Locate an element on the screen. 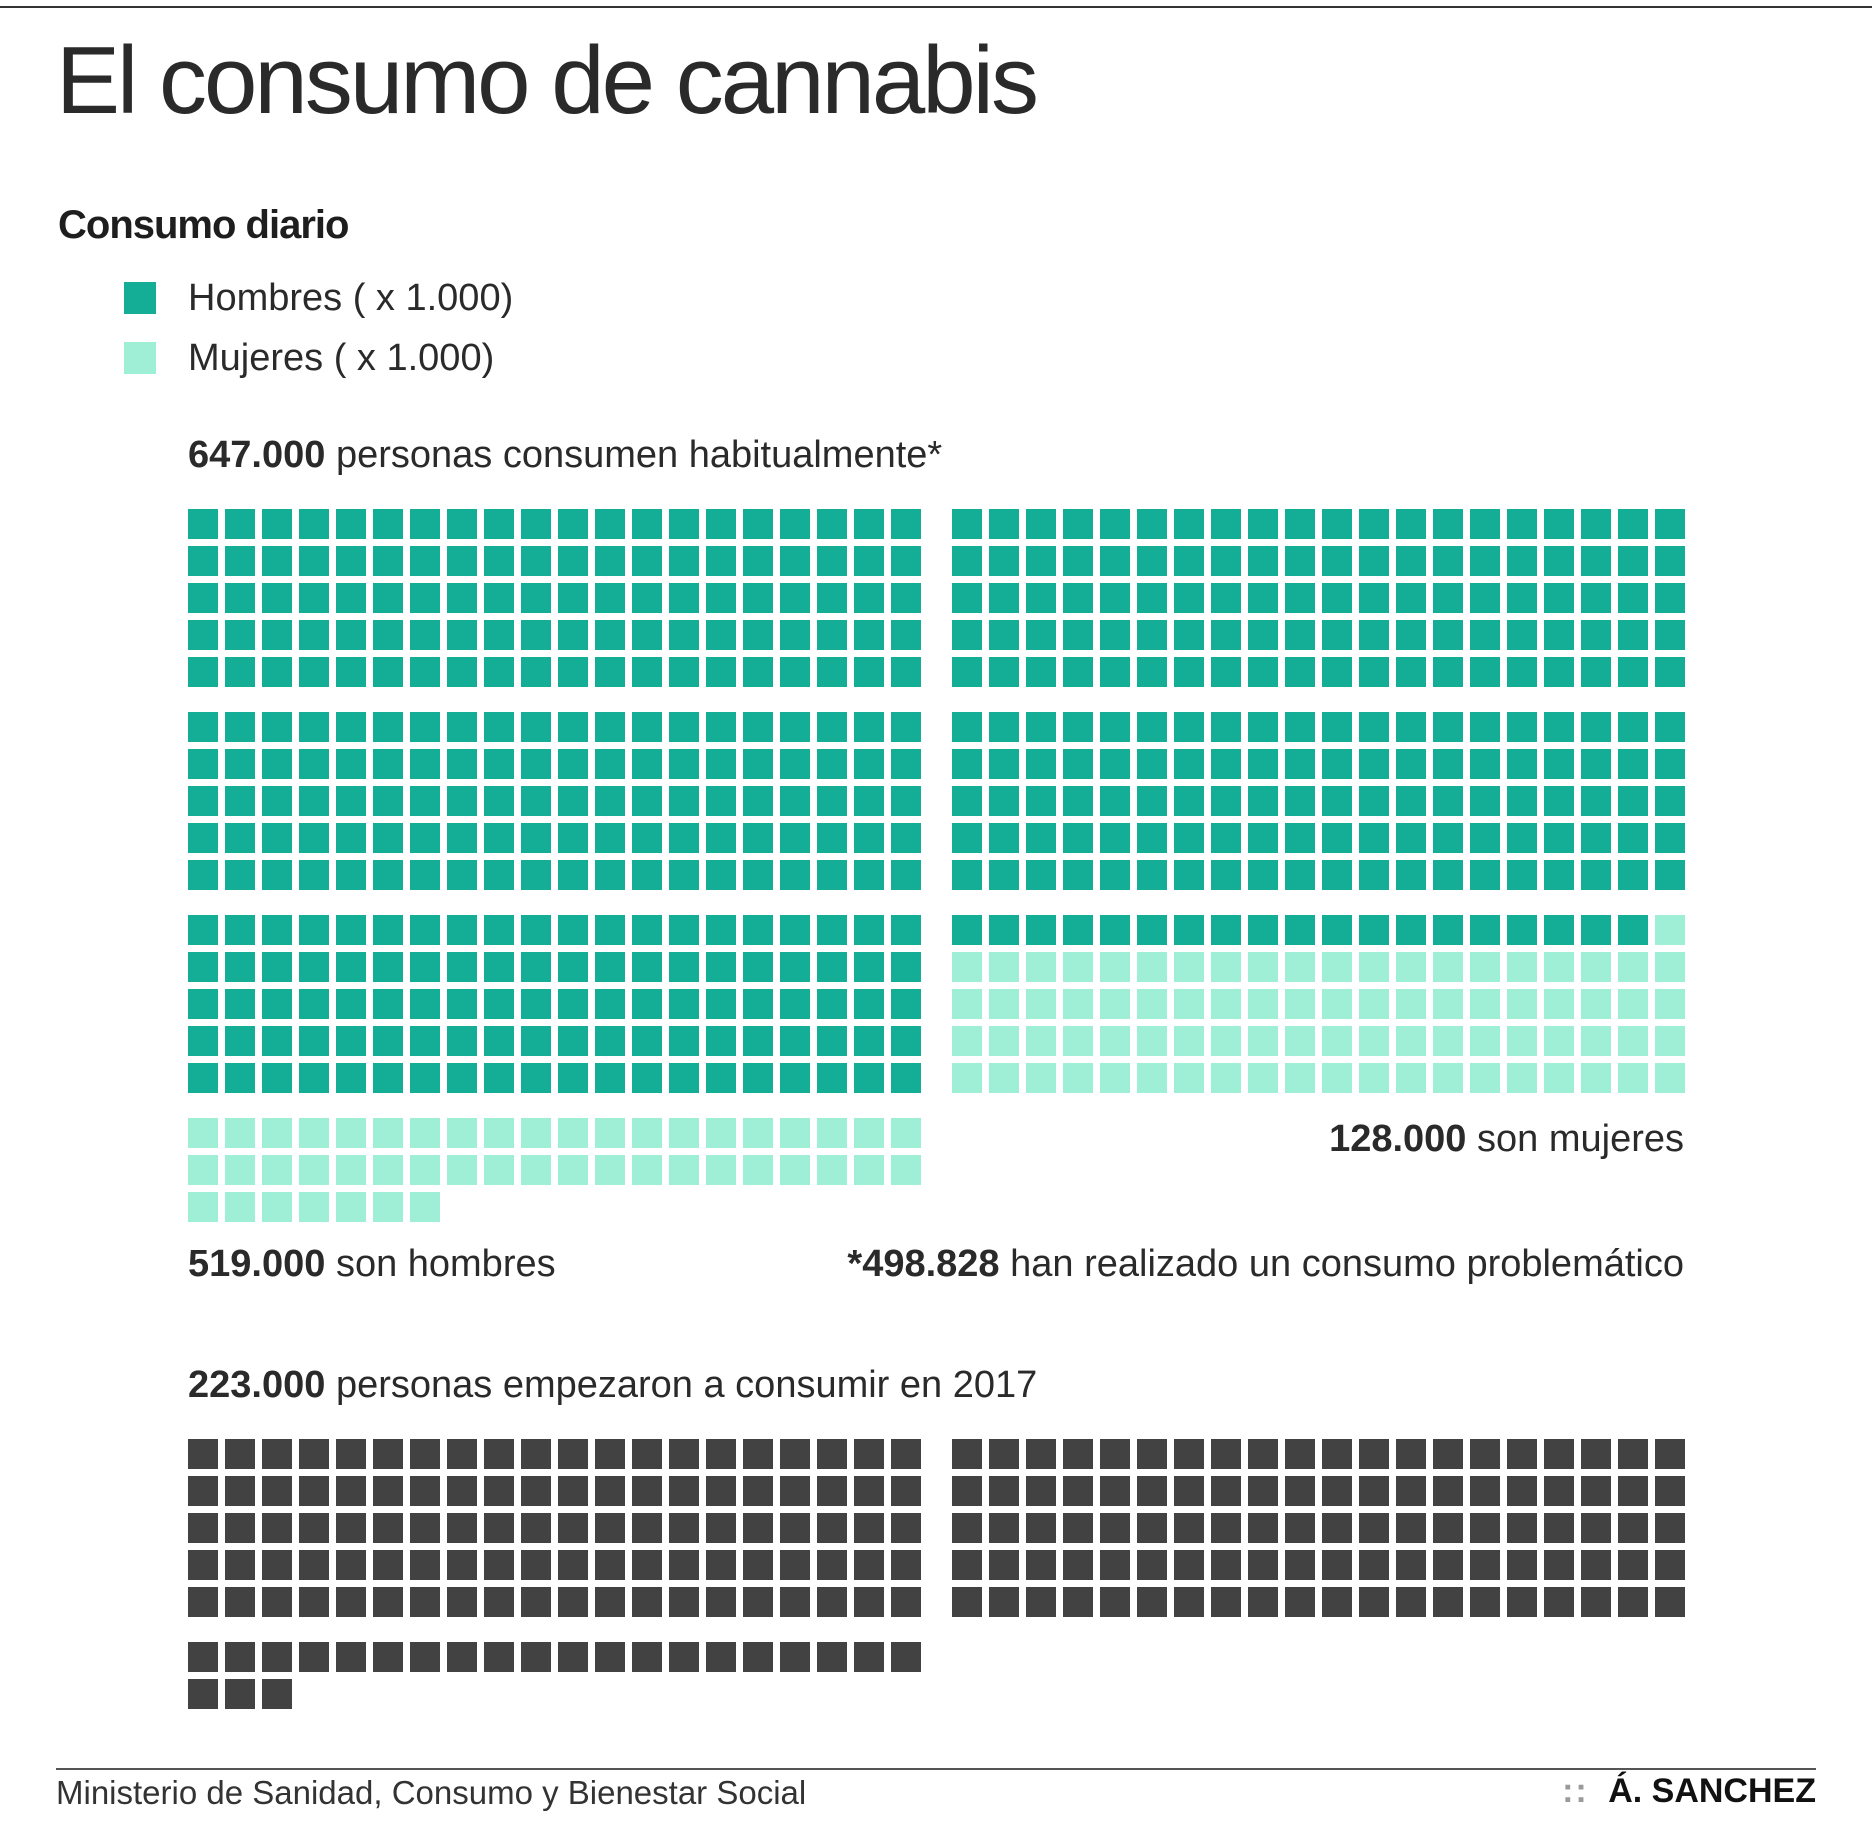 Image resolution: width=1872 pixels, height=1830 pixels. label-men: 519.000 son hombres is located at coordinates (372, 1264).